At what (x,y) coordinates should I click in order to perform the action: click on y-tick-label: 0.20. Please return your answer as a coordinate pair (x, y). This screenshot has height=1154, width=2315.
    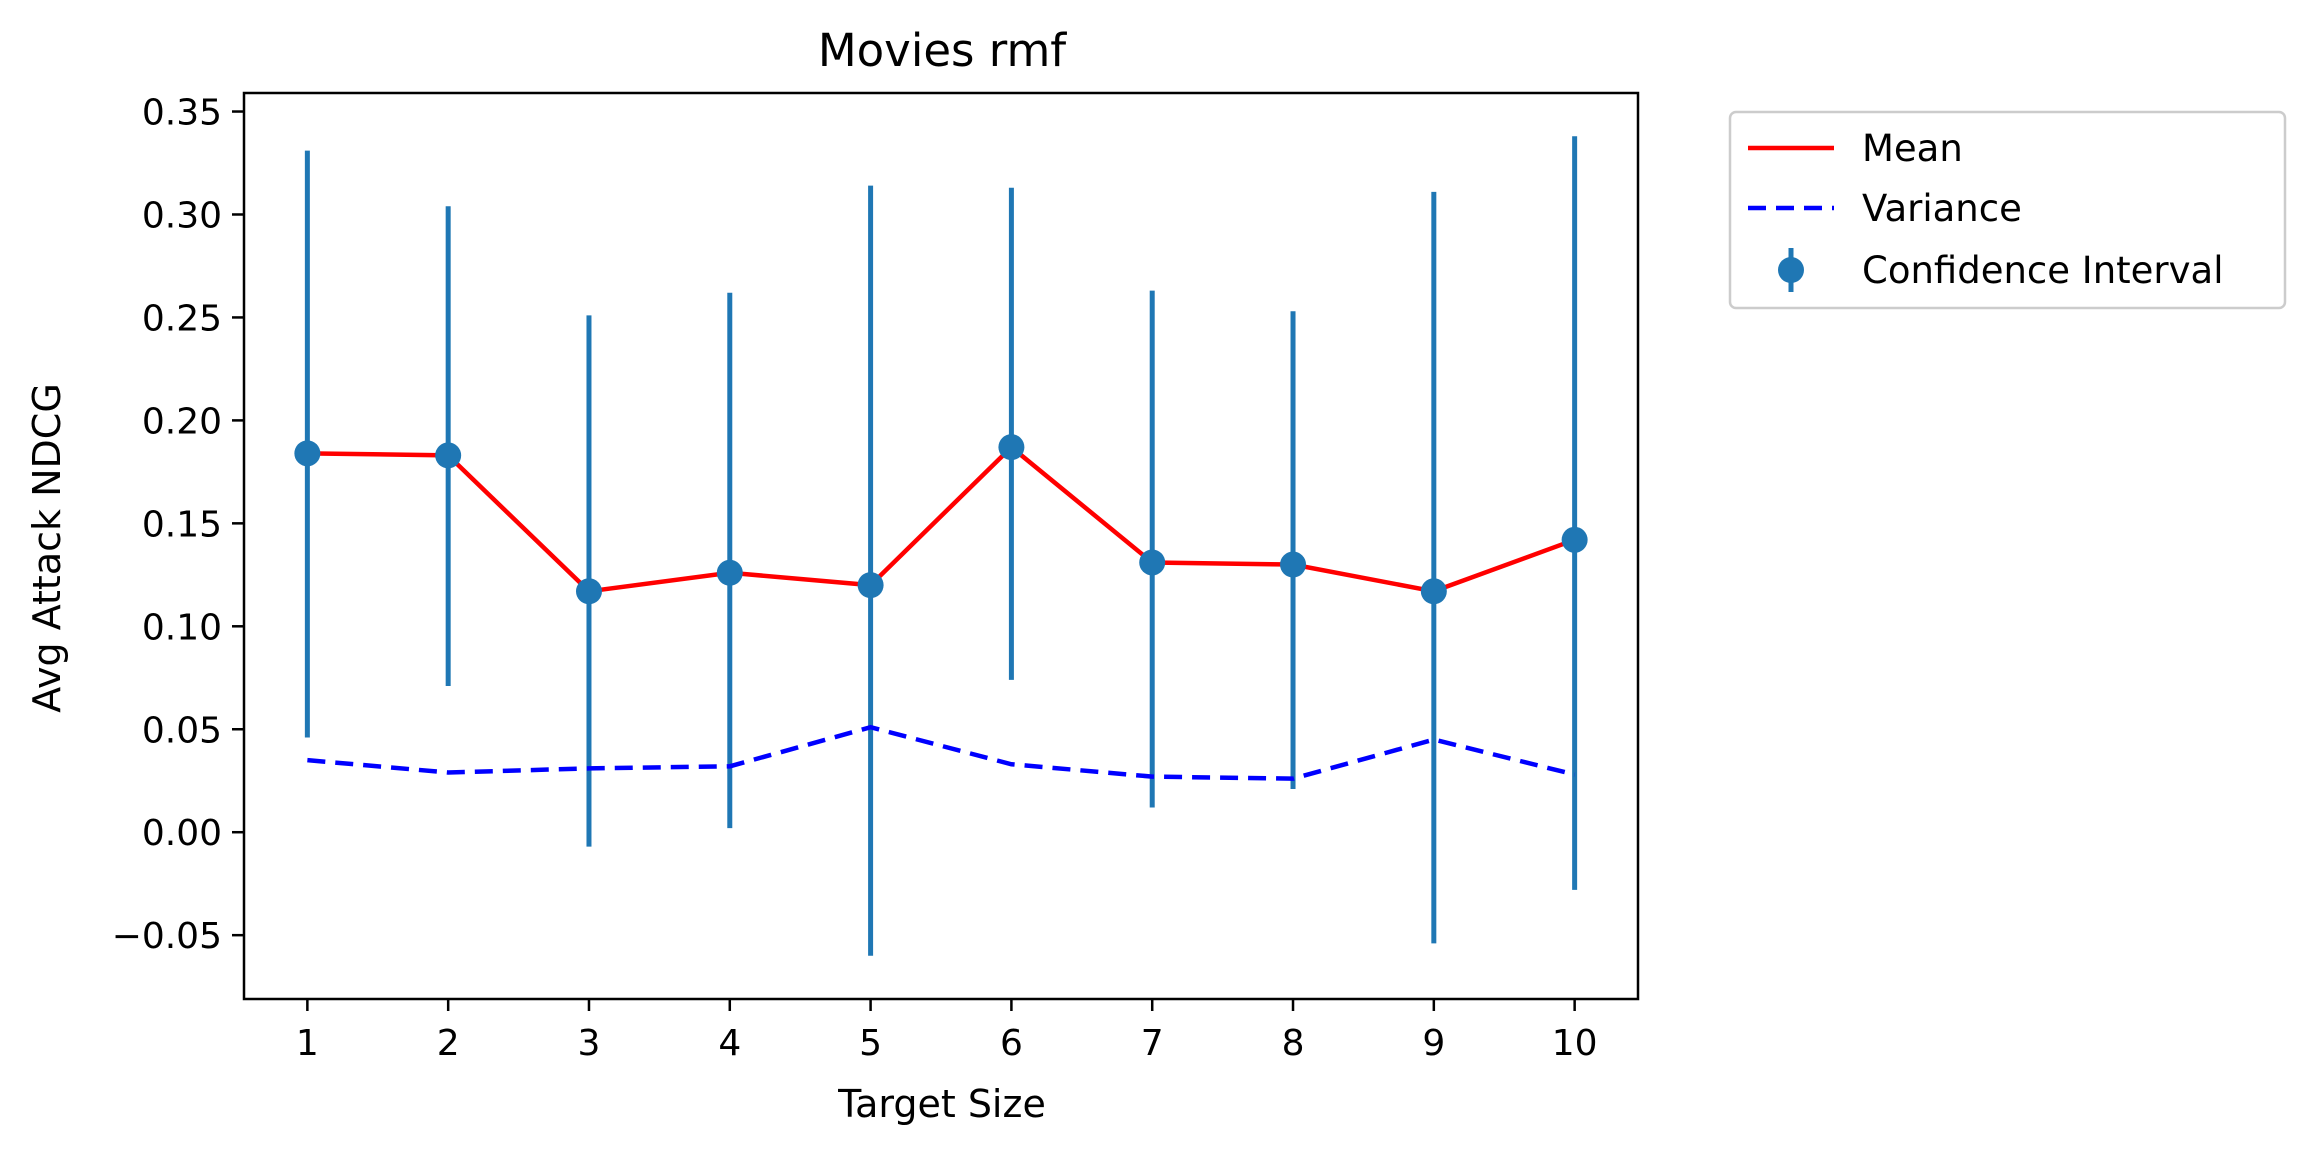
    Looking at the image, I should click on (182, 421).